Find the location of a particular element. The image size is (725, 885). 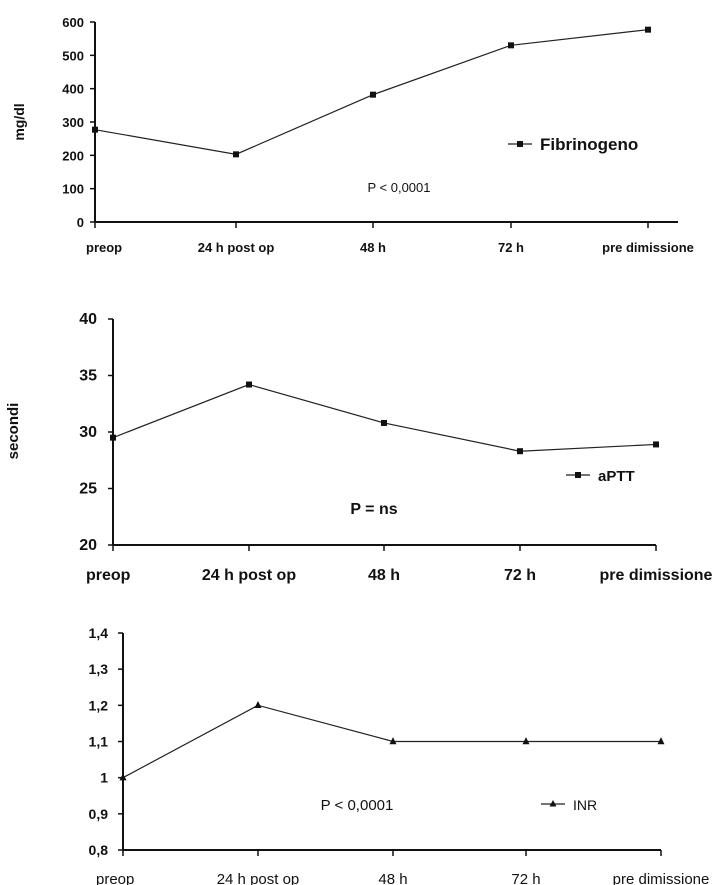

y-tick-label: 500 is located at coordinates (73, 55).